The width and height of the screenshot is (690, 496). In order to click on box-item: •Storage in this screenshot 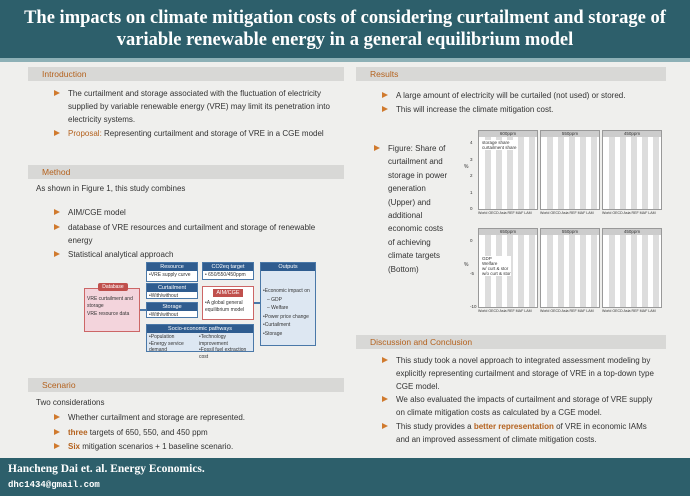, I will do `click(273, 333)`.